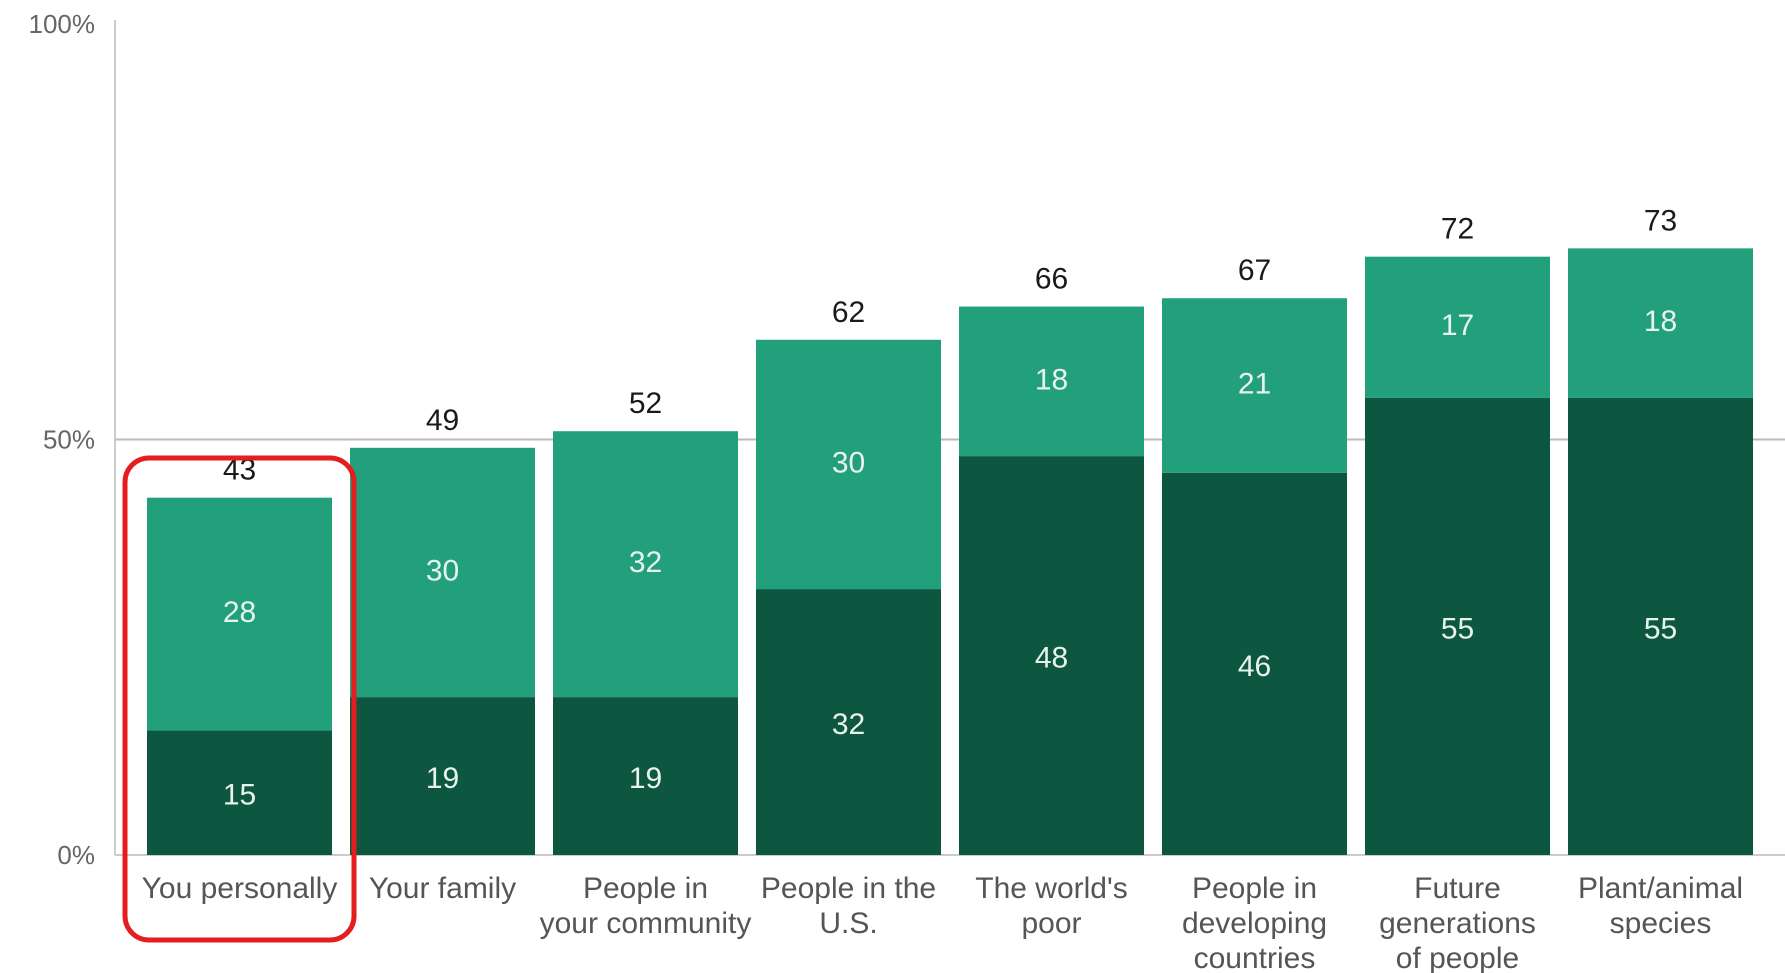 This screenshot has height=973, width=1785. I want to click on category-label-line: Plant/animal, so click(1660, 888).